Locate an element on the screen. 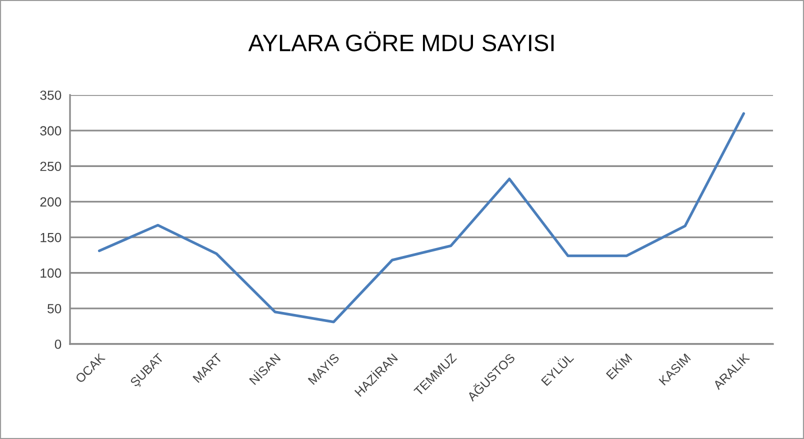 The width and height of the screenshot is (804, 439). y-tick-label: 0 is located at coordinates (58, 344).